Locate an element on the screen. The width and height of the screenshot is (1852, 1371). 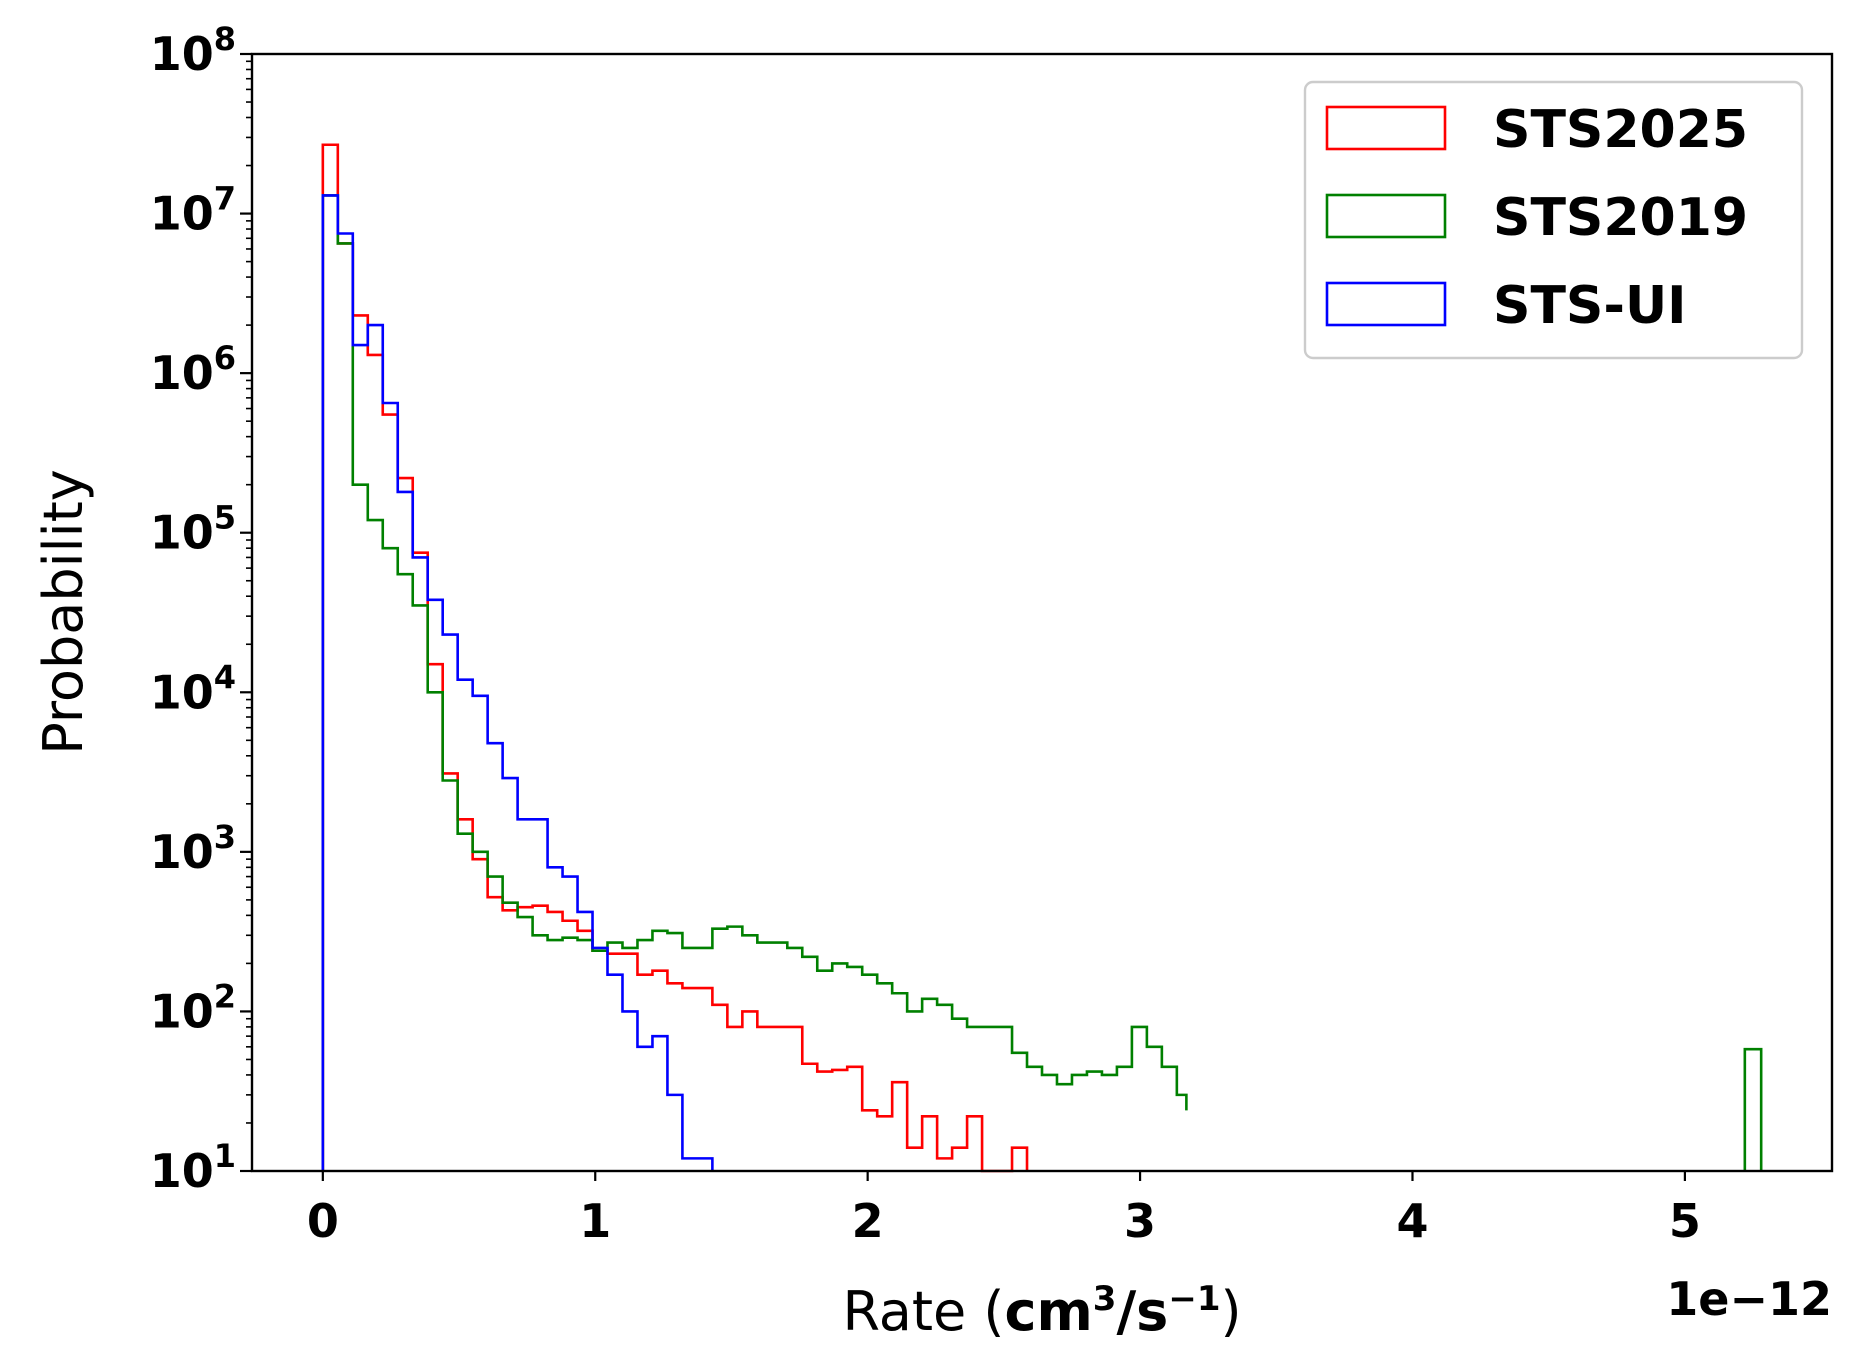
y-tick-label: 10⁸ is located at coordinates (193, 50).